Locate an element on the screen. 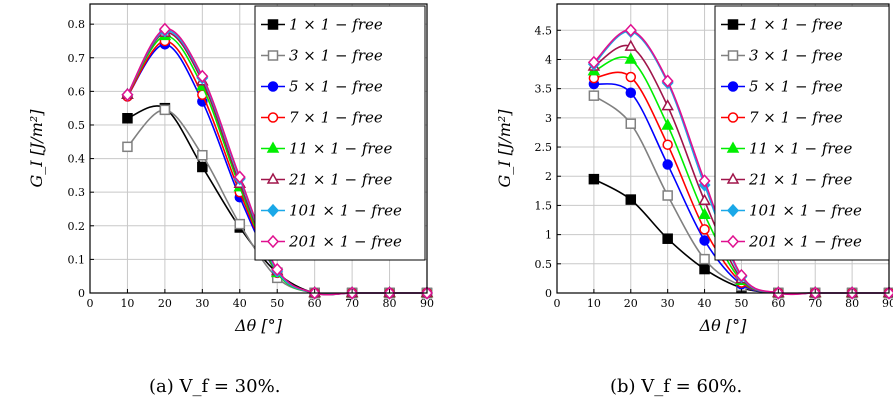 The width and height of the screenshot is (893, 406). y-tick-label: 0.3 is located at coordinates (77, 192).